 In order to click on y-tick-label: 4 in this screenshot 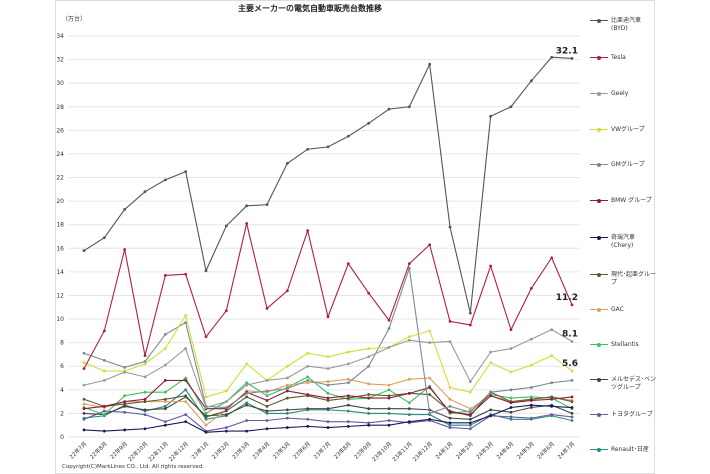, I will do `click(62, 390)`.